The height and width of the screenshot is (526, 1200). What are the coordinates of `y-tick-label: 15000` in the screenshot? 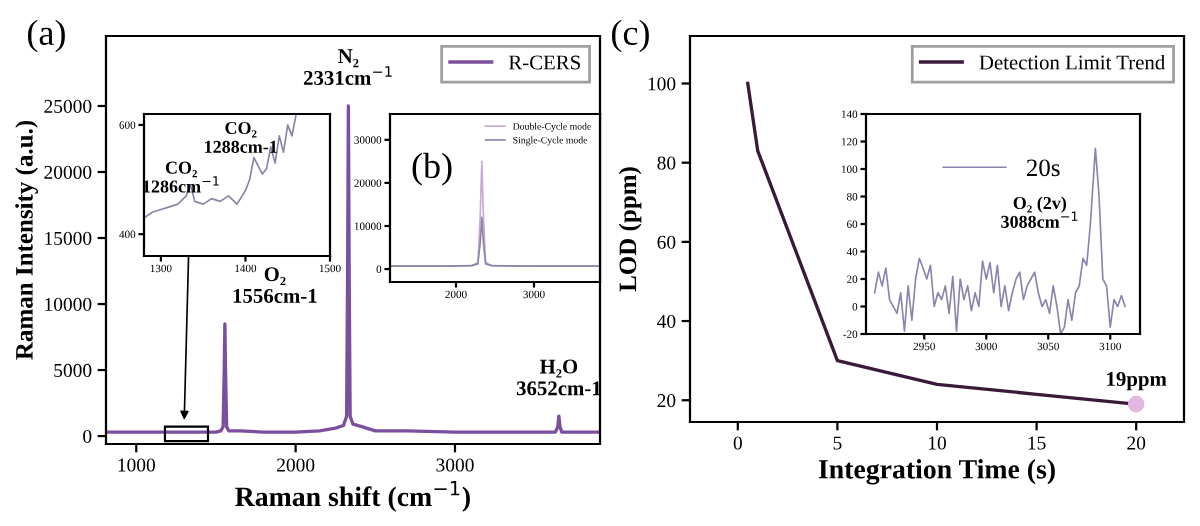 It's located at (68, 238).